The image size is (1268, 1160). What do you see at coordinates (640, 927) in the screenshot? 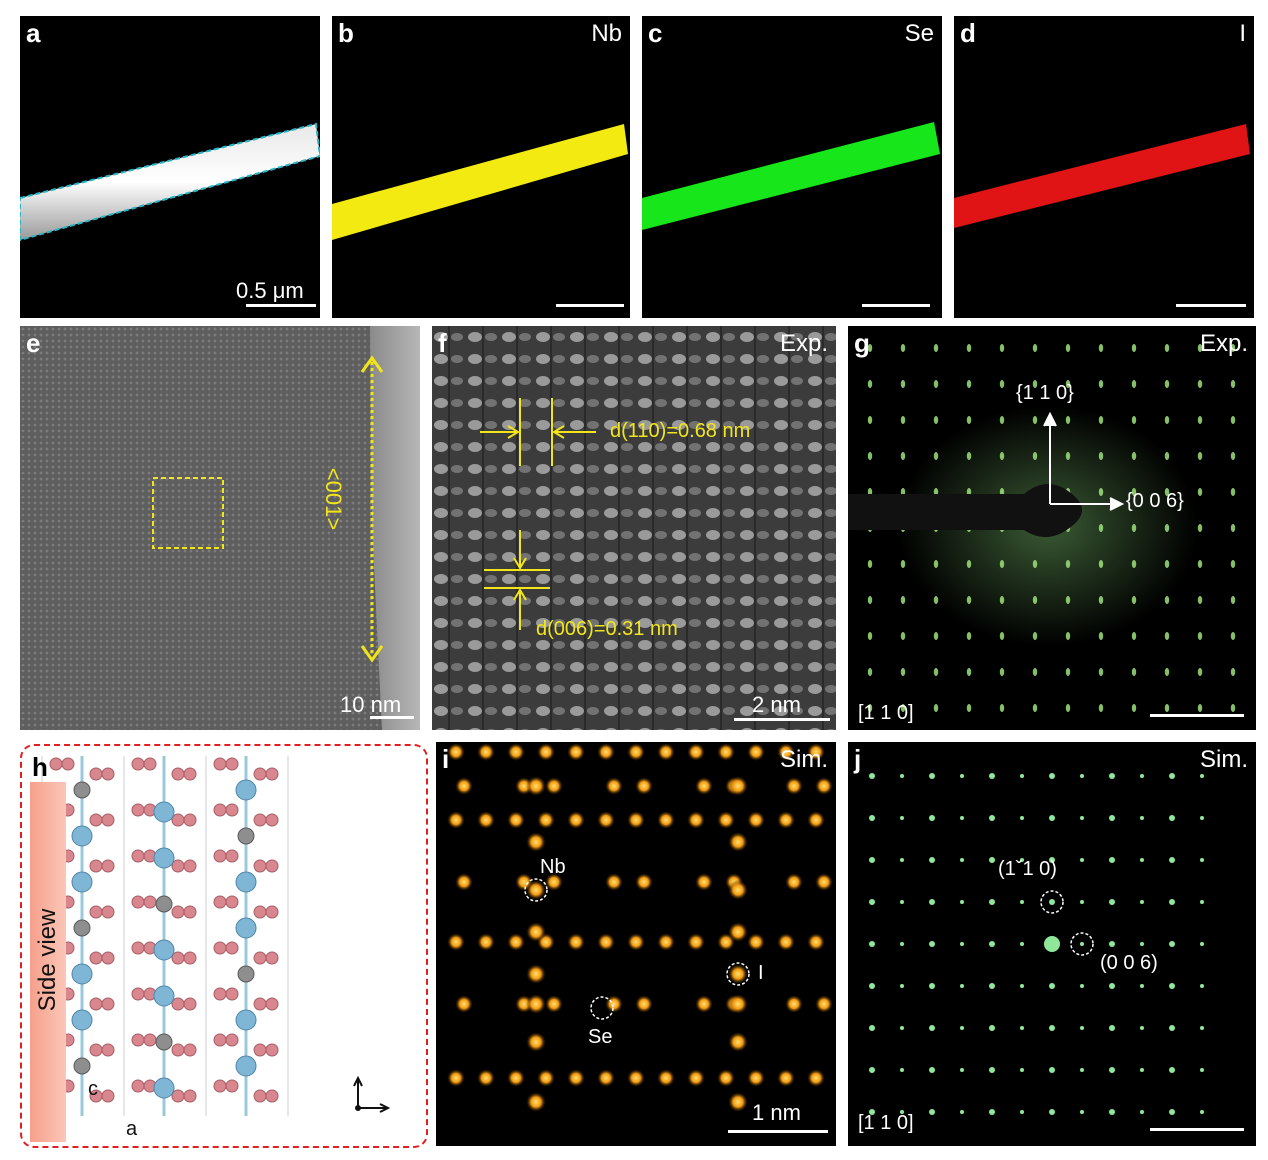
I see `simulated-image` at bounding box center [640, 927].